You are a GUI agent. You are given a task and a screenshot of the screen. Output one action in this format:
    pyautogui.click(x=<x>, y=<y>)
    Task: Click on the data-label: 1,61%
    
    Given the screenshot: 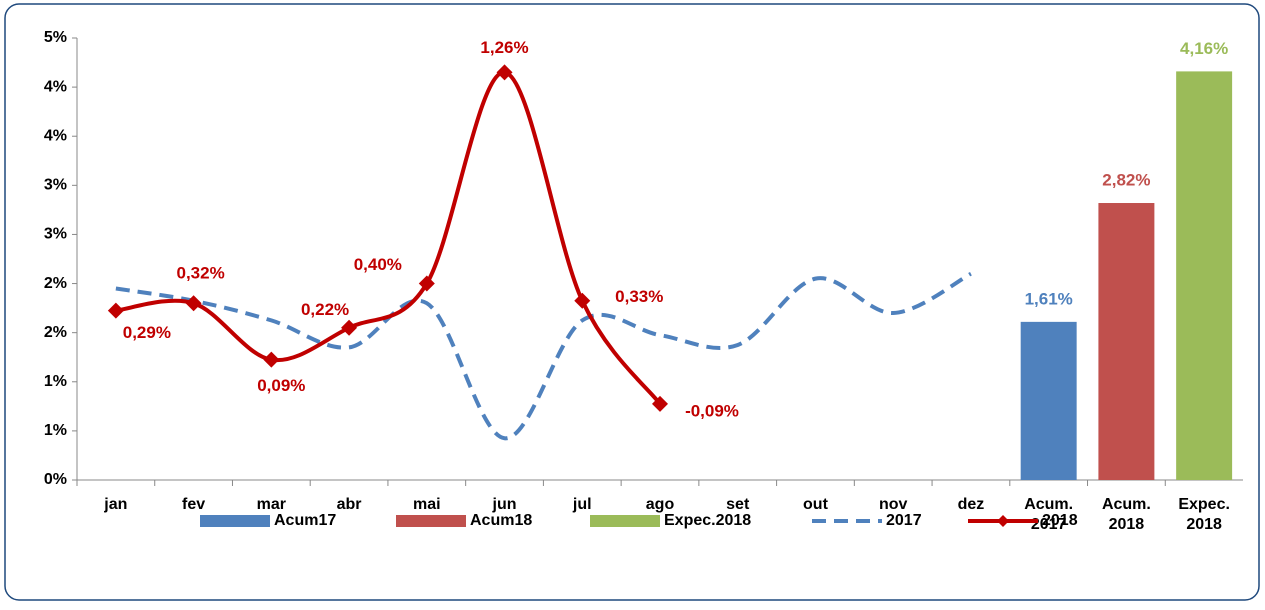 What is the action you would take?
    pyautogui.click(x=1049, y=298)
    